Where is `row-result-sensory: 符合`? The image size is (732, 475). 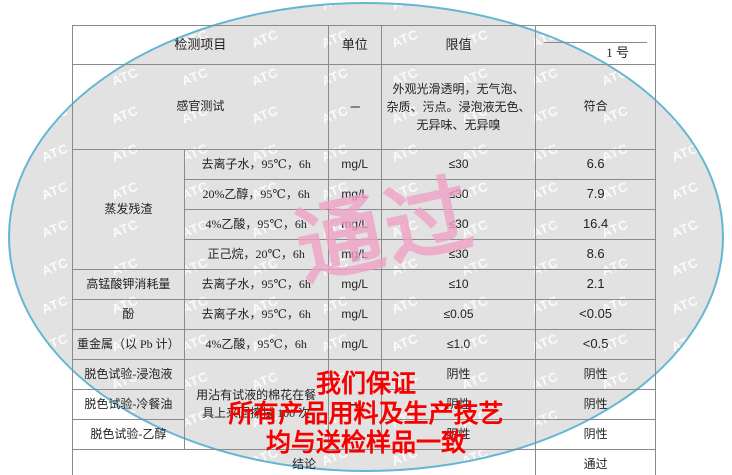 row-result-sensory: 符合 is located at coordinates (595, 107).